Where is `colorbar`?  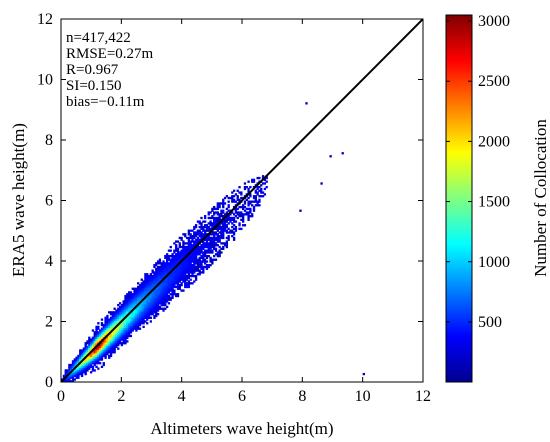
colorbar is located at coordinates (459, 198).